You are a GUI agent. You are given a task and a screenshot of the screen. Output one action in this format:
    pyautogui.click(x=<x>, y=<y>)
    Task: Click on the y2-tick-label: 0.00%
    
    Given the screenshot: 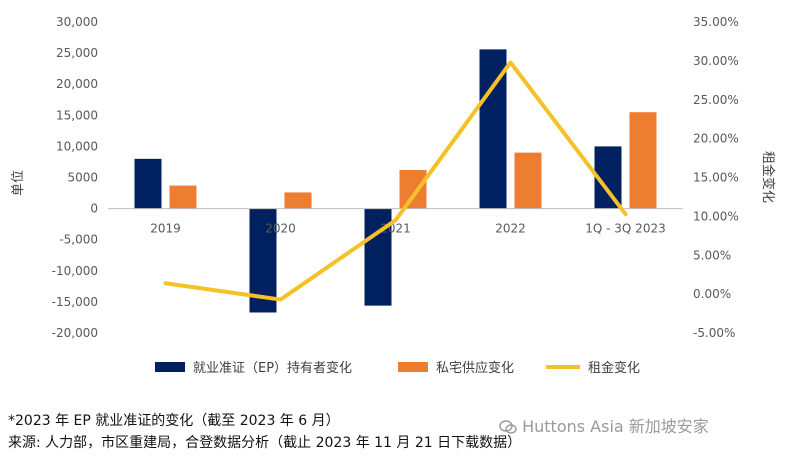 What is the action you would take?
    pyautogui.click(x=712, y=294)
    